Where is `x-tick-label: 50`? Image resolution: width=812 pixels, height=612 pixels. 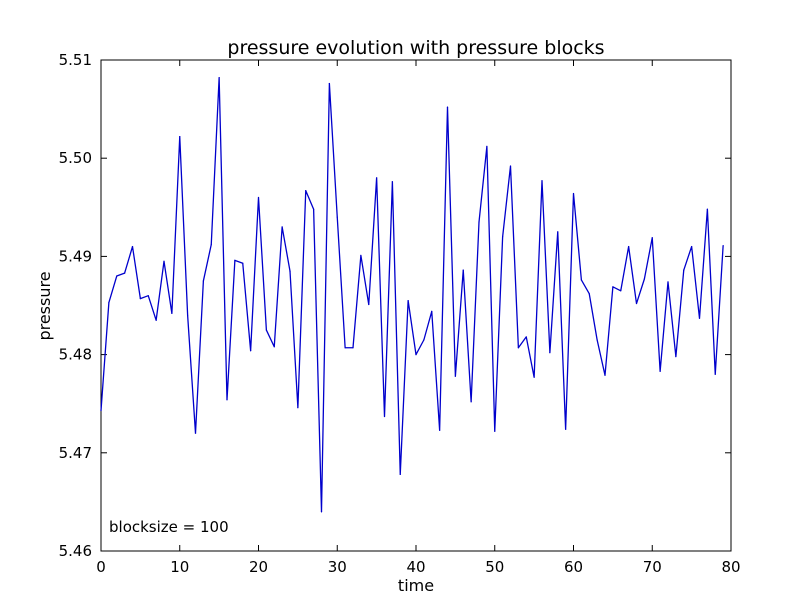 x-tick-label: 50 is located at coordinates (494, 567).